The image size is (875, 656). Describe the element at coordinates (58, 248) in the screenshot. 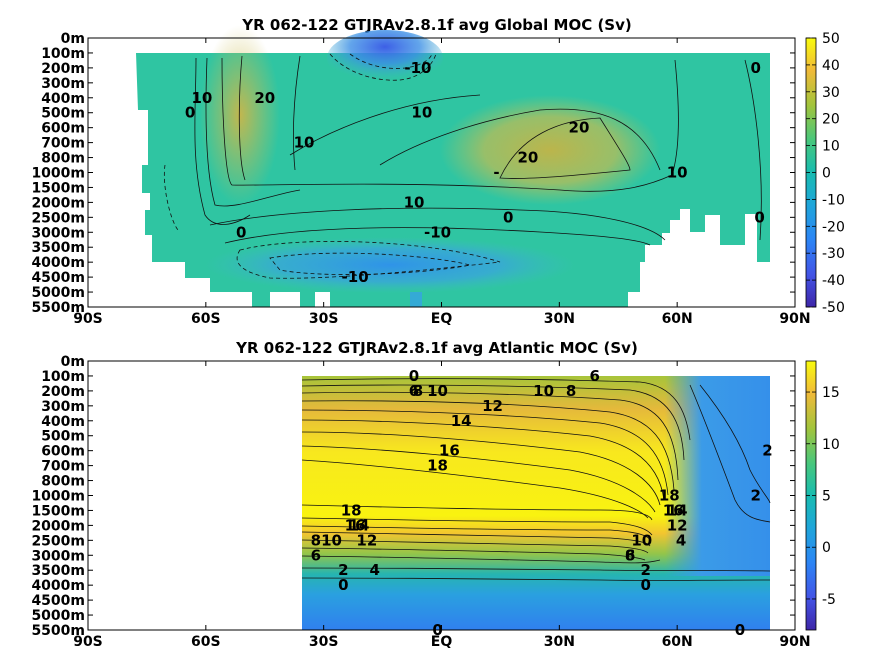

I see `y-tick-label: 3500m` at that location.